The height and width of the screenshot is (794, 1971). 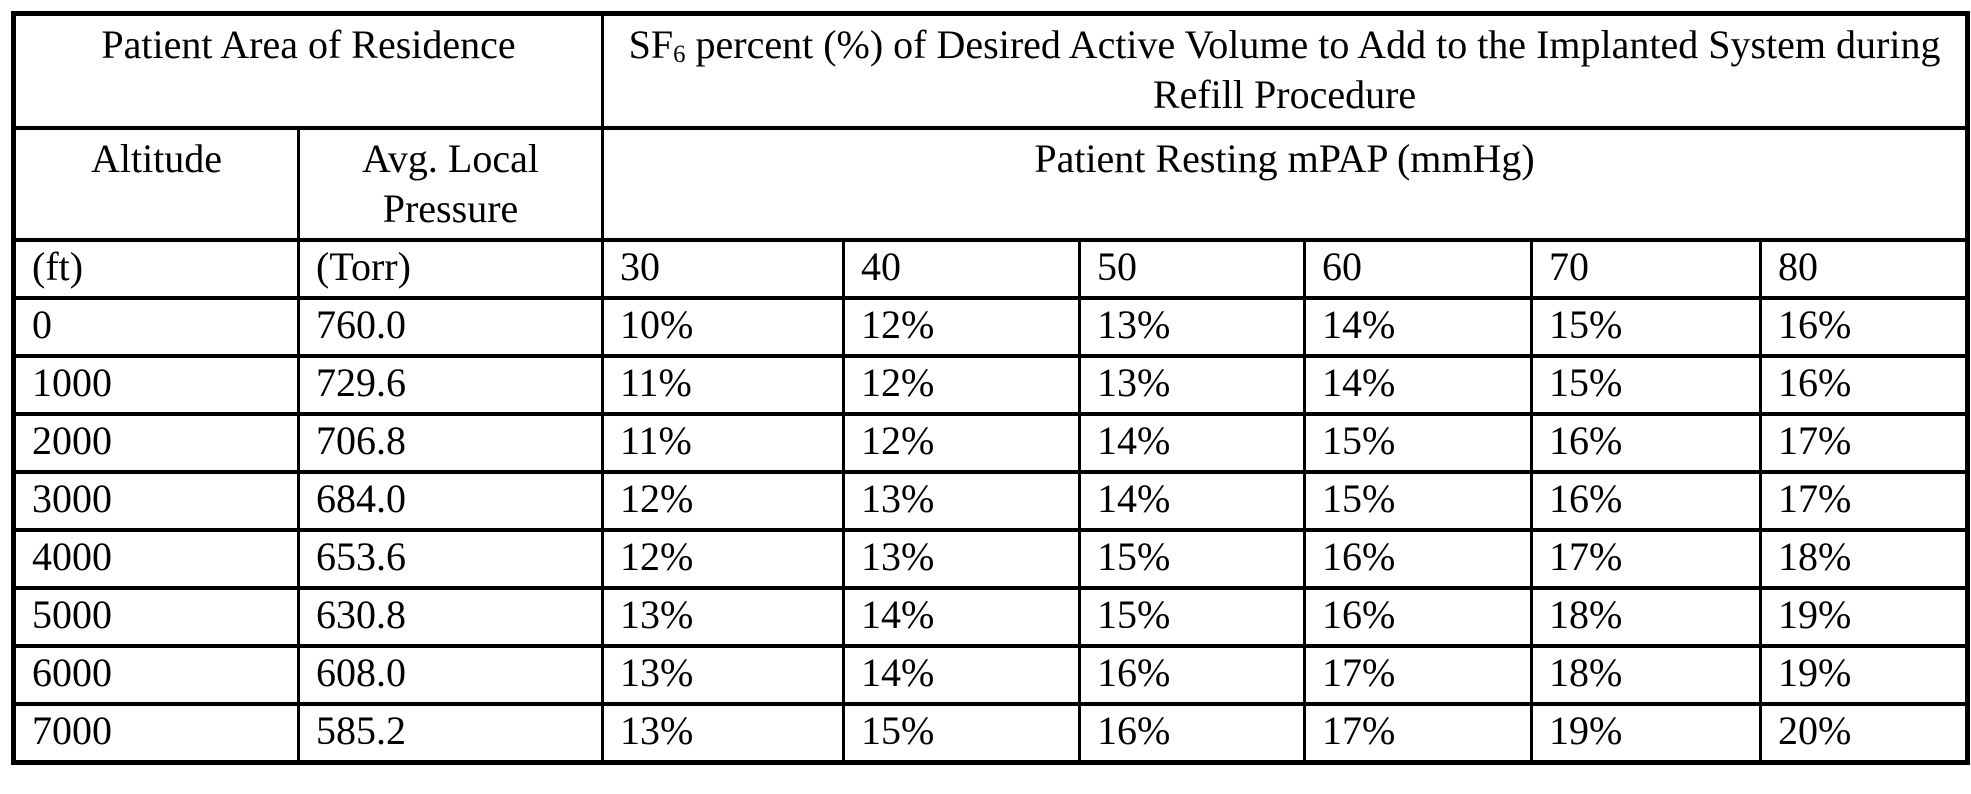 I want to click on mpap-col-40: 40, so click(x=962, y=268).